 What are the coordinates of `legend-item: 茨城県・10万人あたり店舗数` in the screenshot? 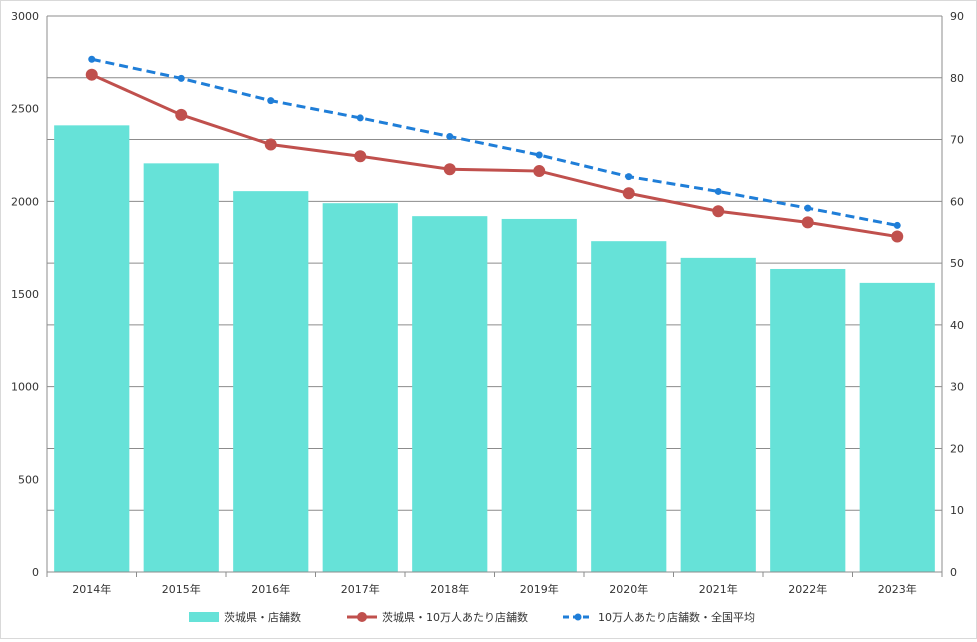 It's located at (437, 617).